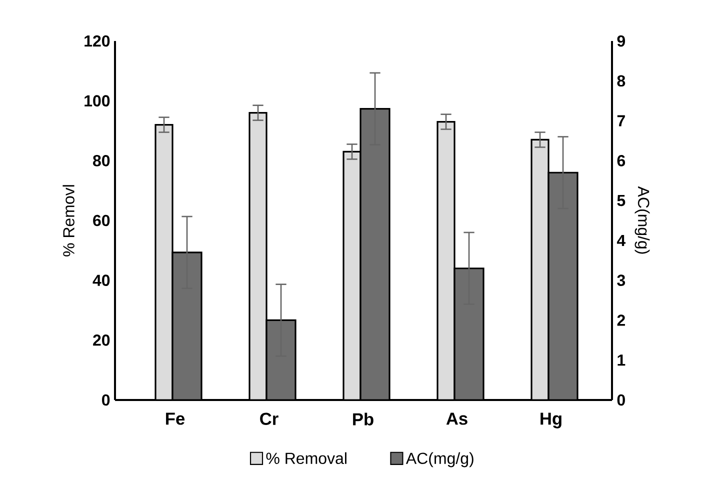  I want to click on y2-tick-label: 9, so click(621, 41).